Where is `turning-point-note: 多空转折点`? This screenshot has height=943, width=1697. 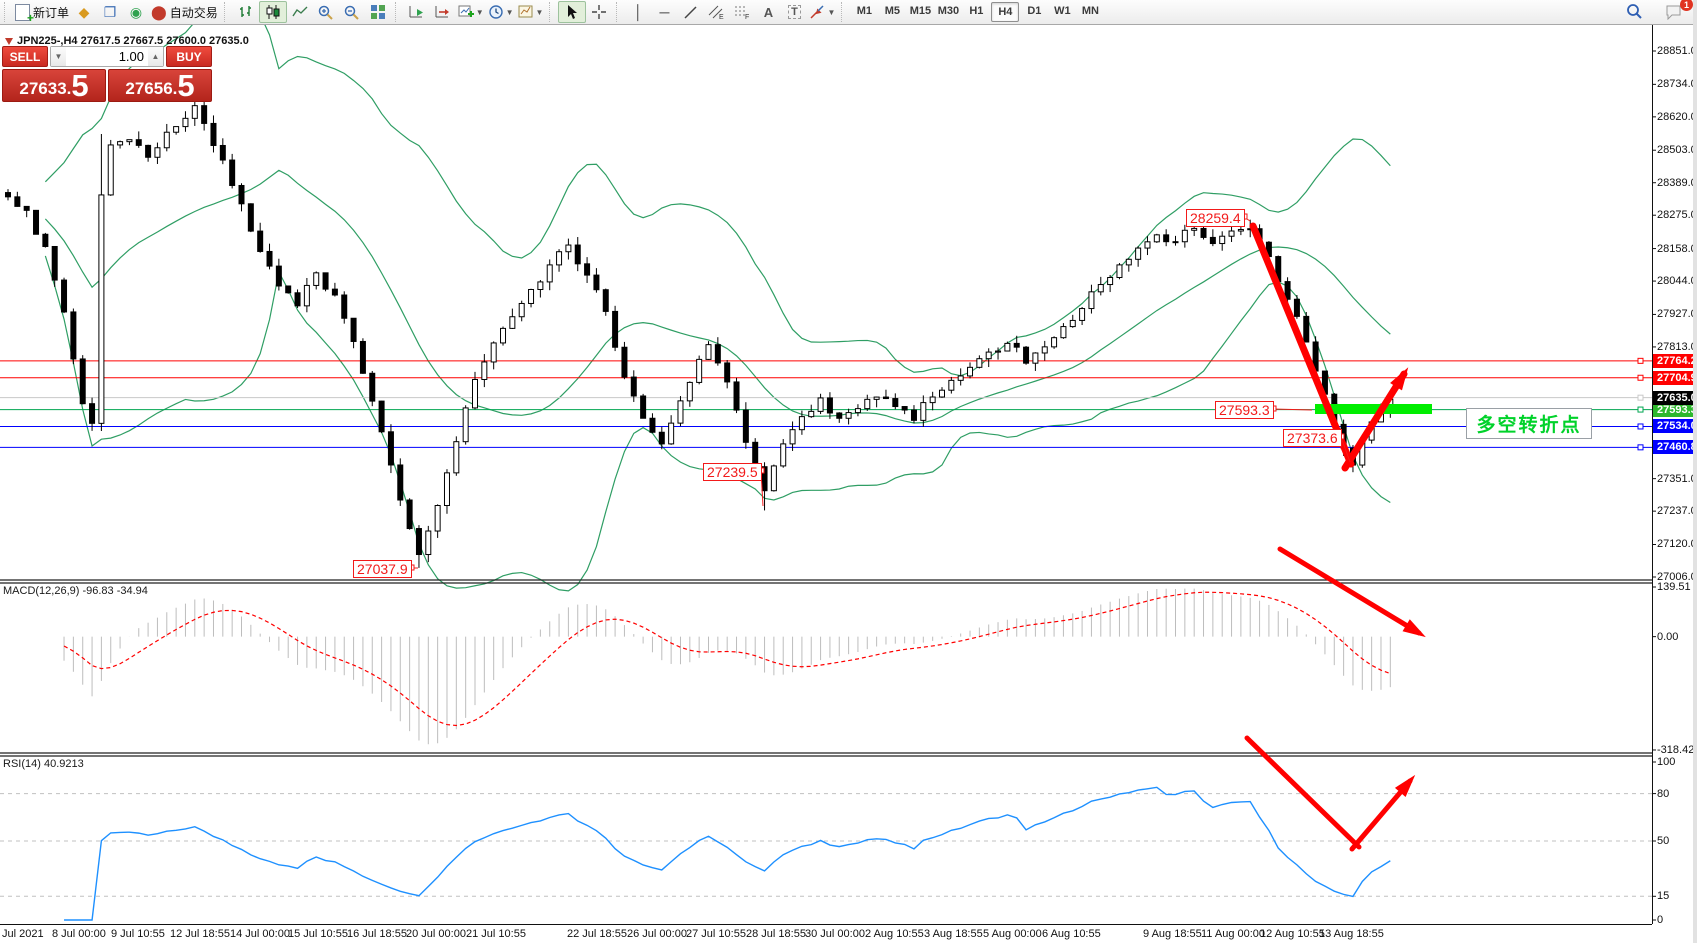
turning-point-note: 多空转折点 is located at coordinates (1529, 423).